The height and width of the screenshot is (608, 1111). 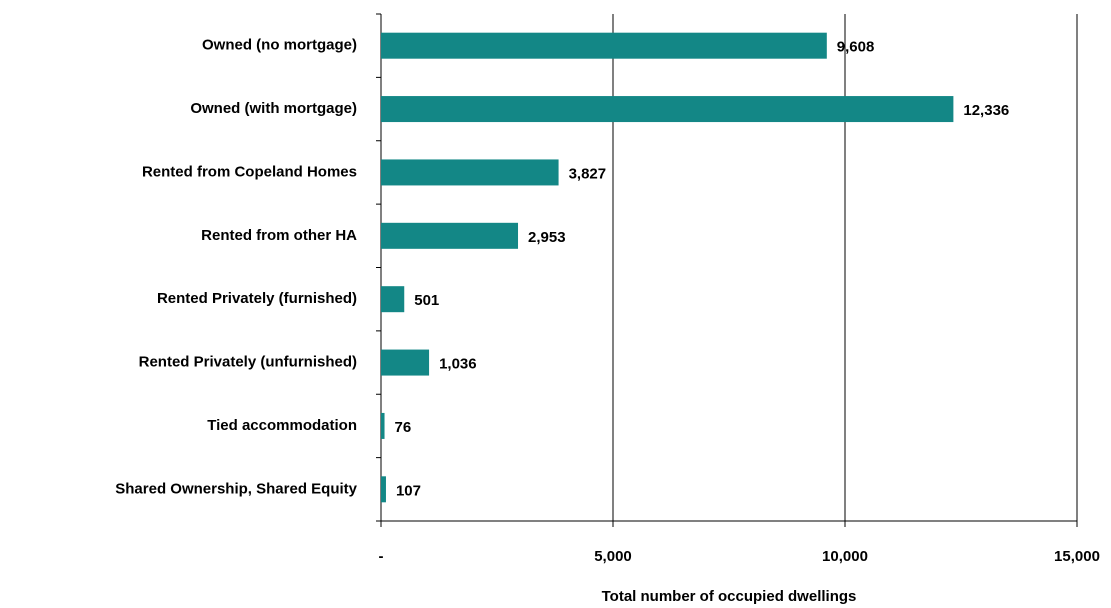 What do you see at coordinates (845, 556) in the screenshot?
I see `x-tick-label: 10,000` at bounding box center [845, 556].